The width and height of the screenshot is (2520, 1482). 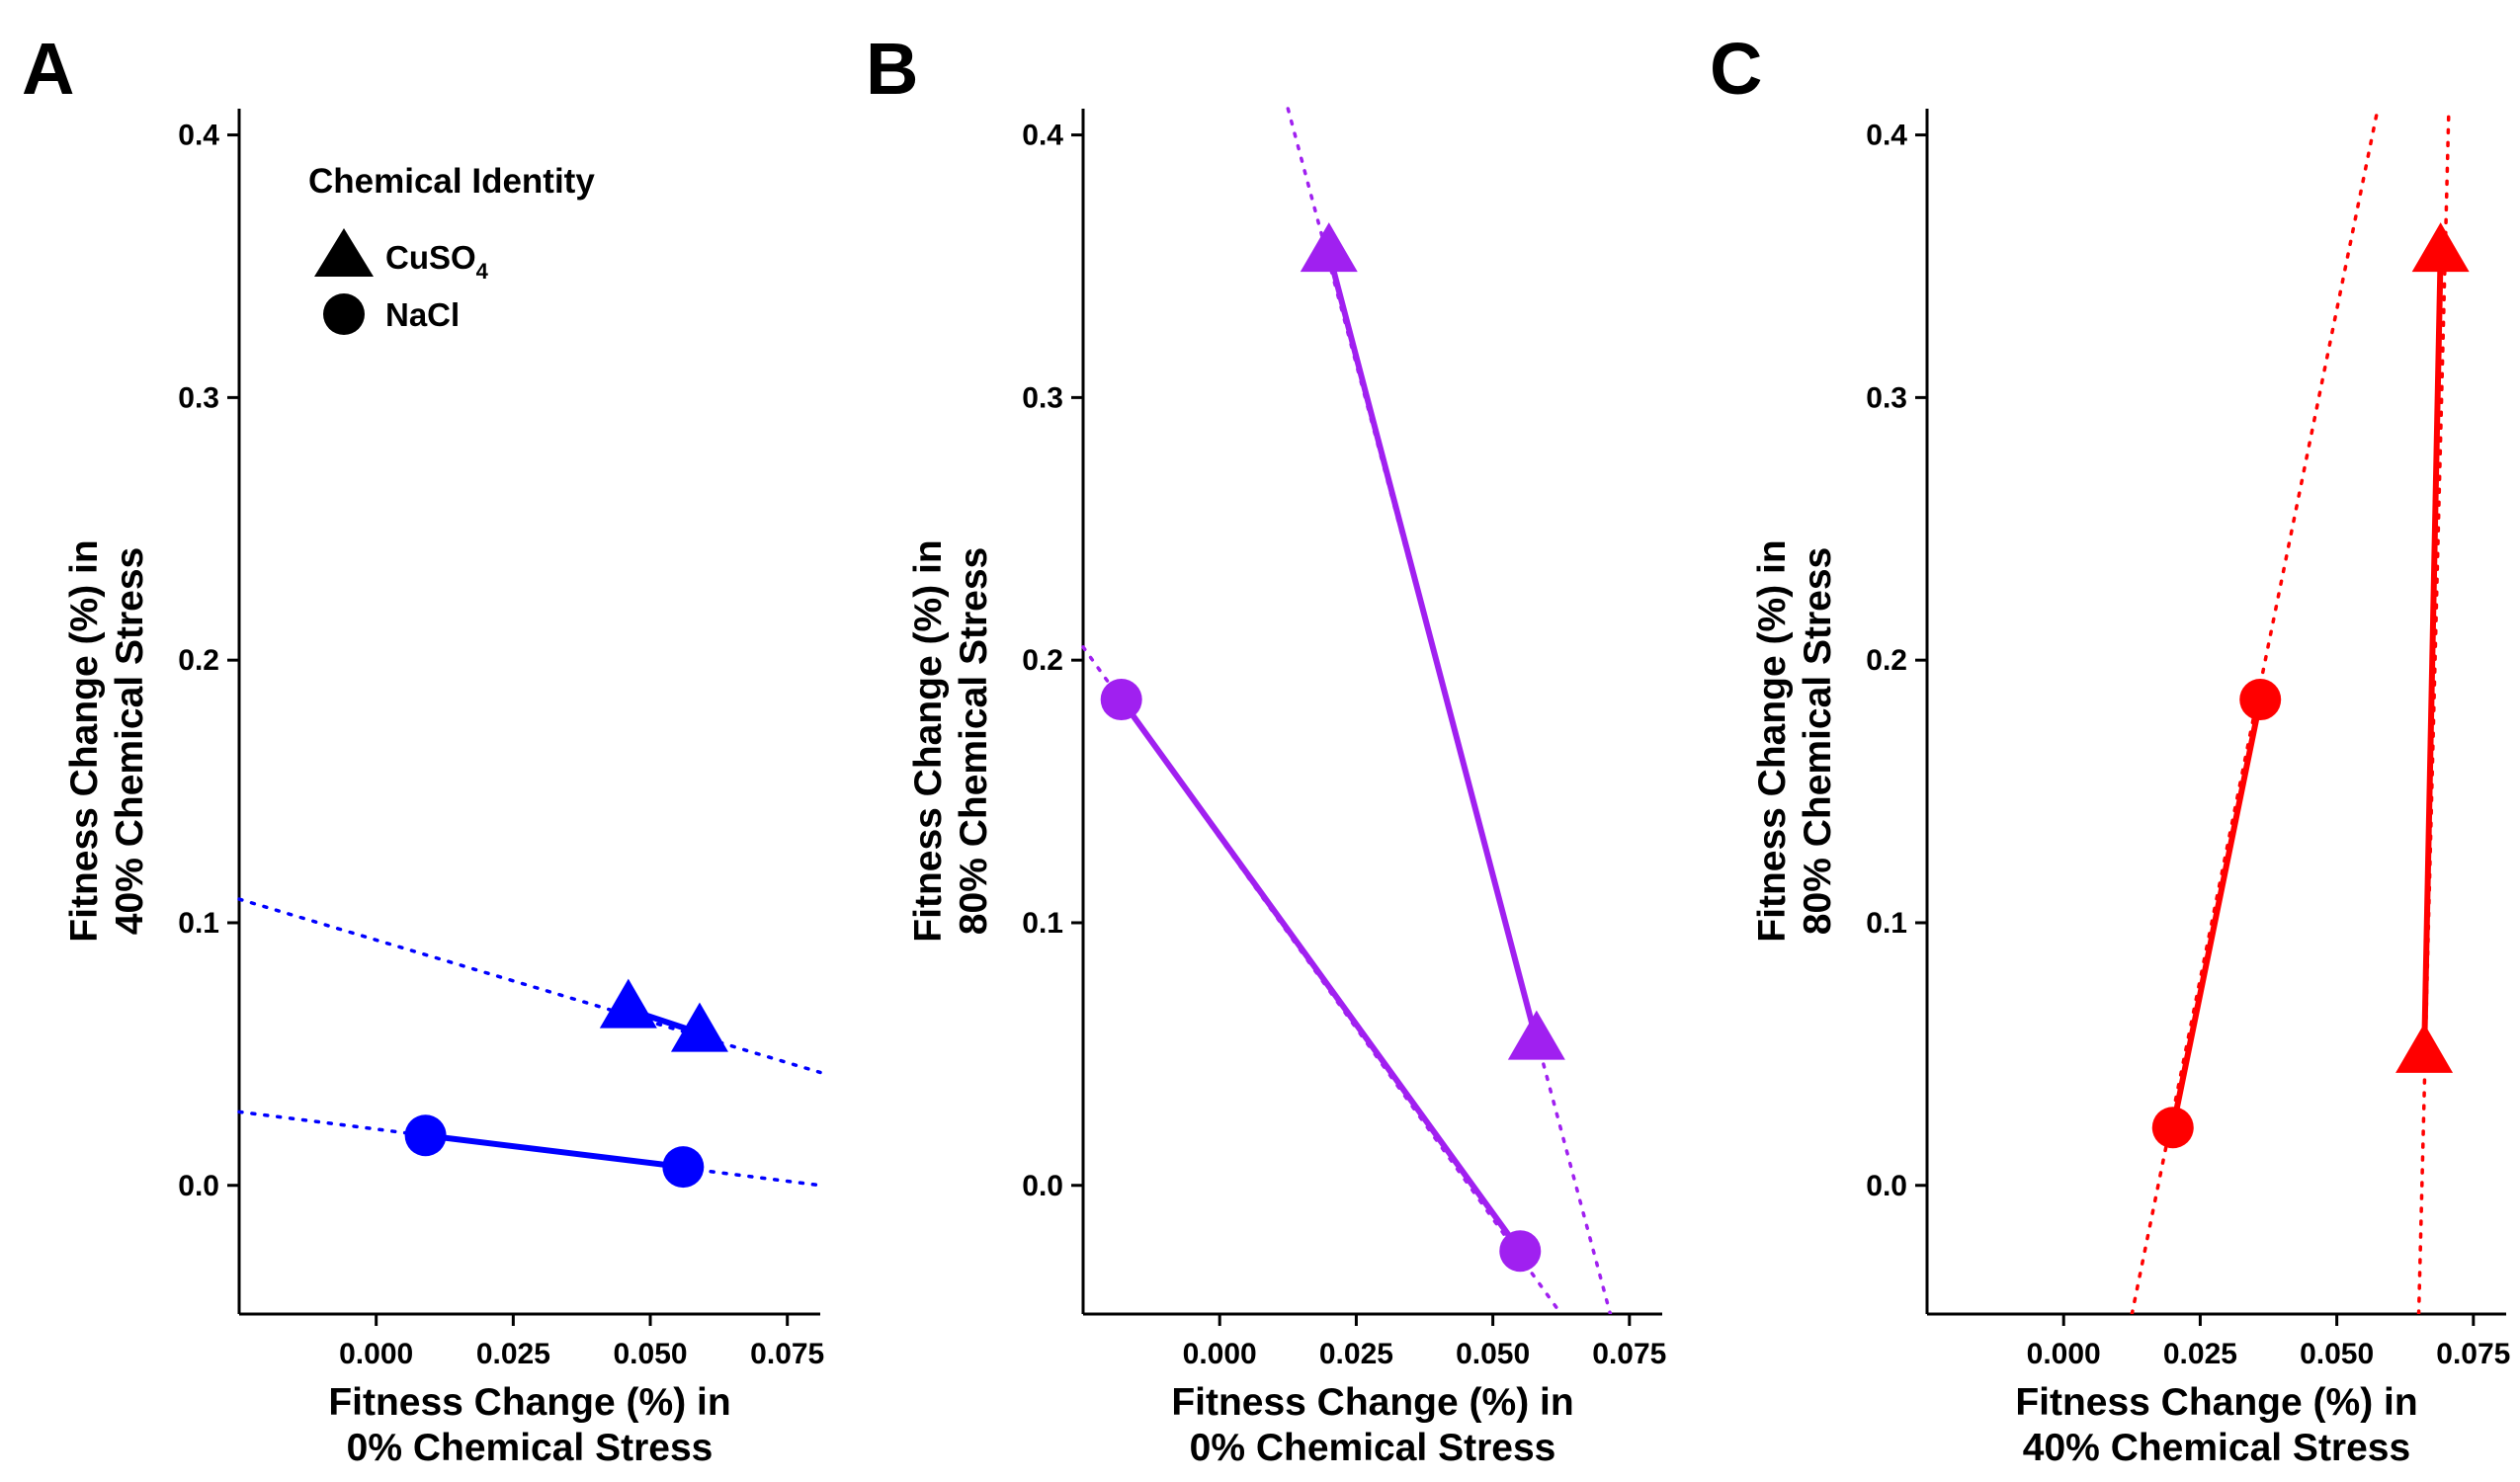 What do you see at coordinates (892, 69) in the screenshot?
I see `panel-letter: B` at bounding box center [892, 69].